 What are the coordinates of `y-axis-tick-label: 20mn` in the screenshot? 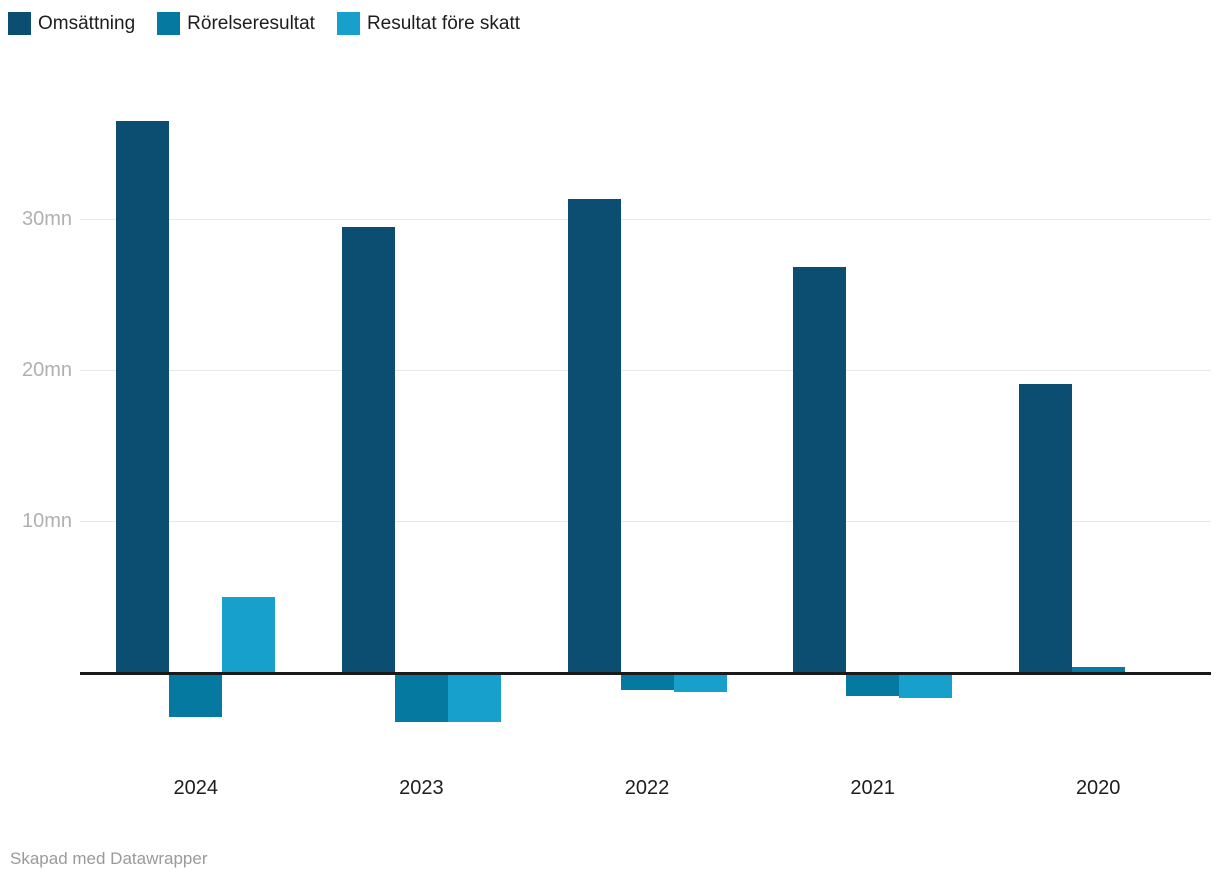 It's located at (46, 370).